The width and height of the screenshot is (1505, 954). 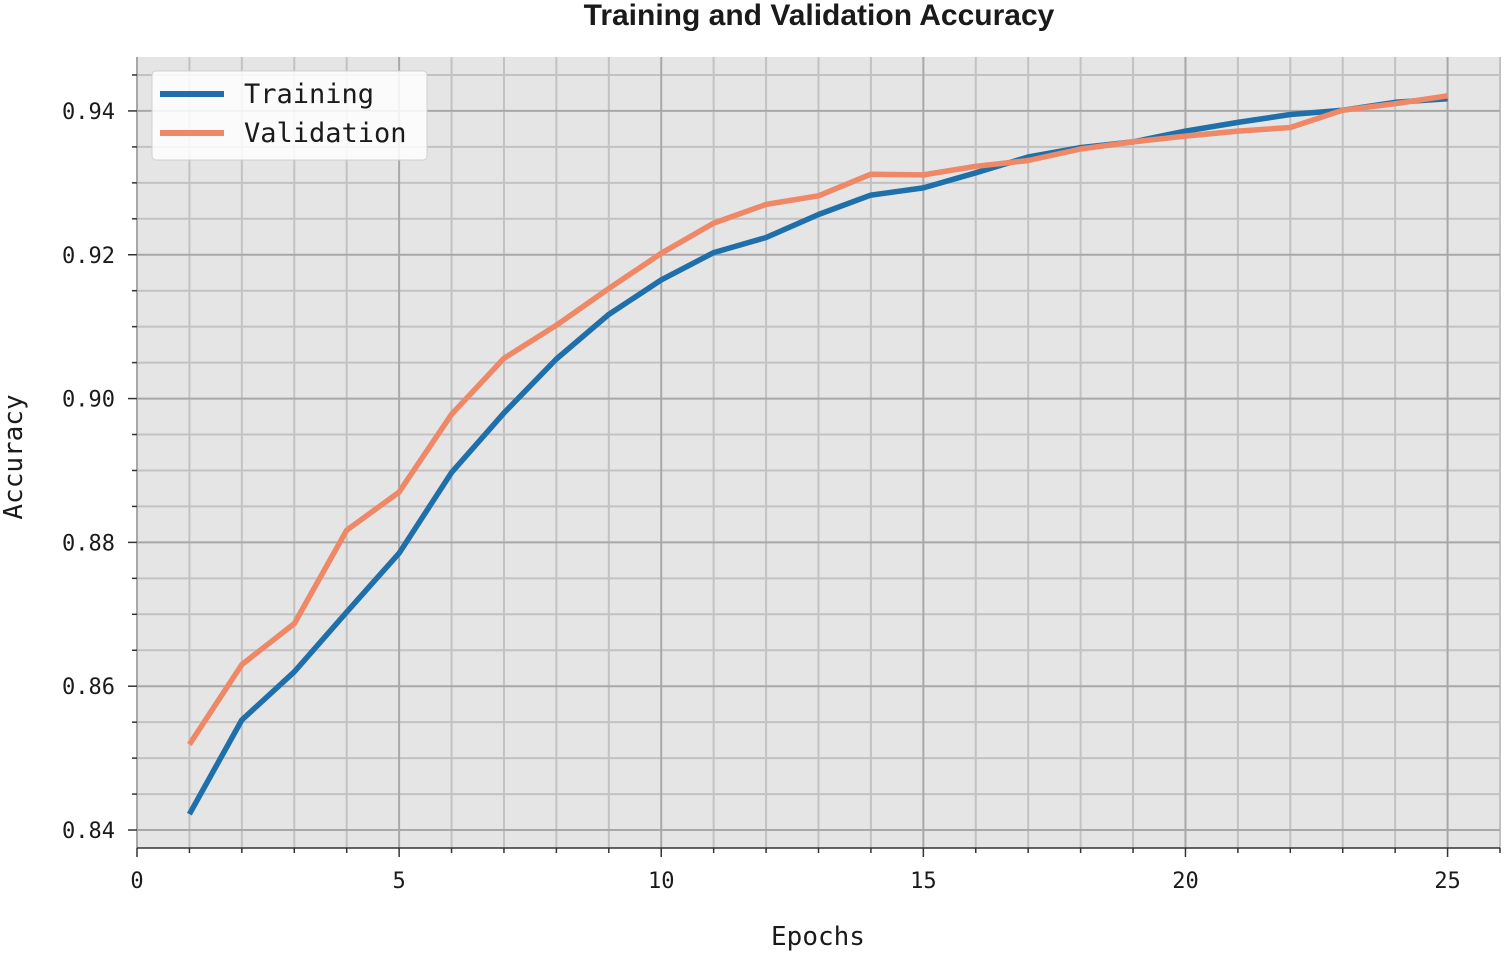 I want to click on y-tick-label: 0.92, so click(x=88, y=256).